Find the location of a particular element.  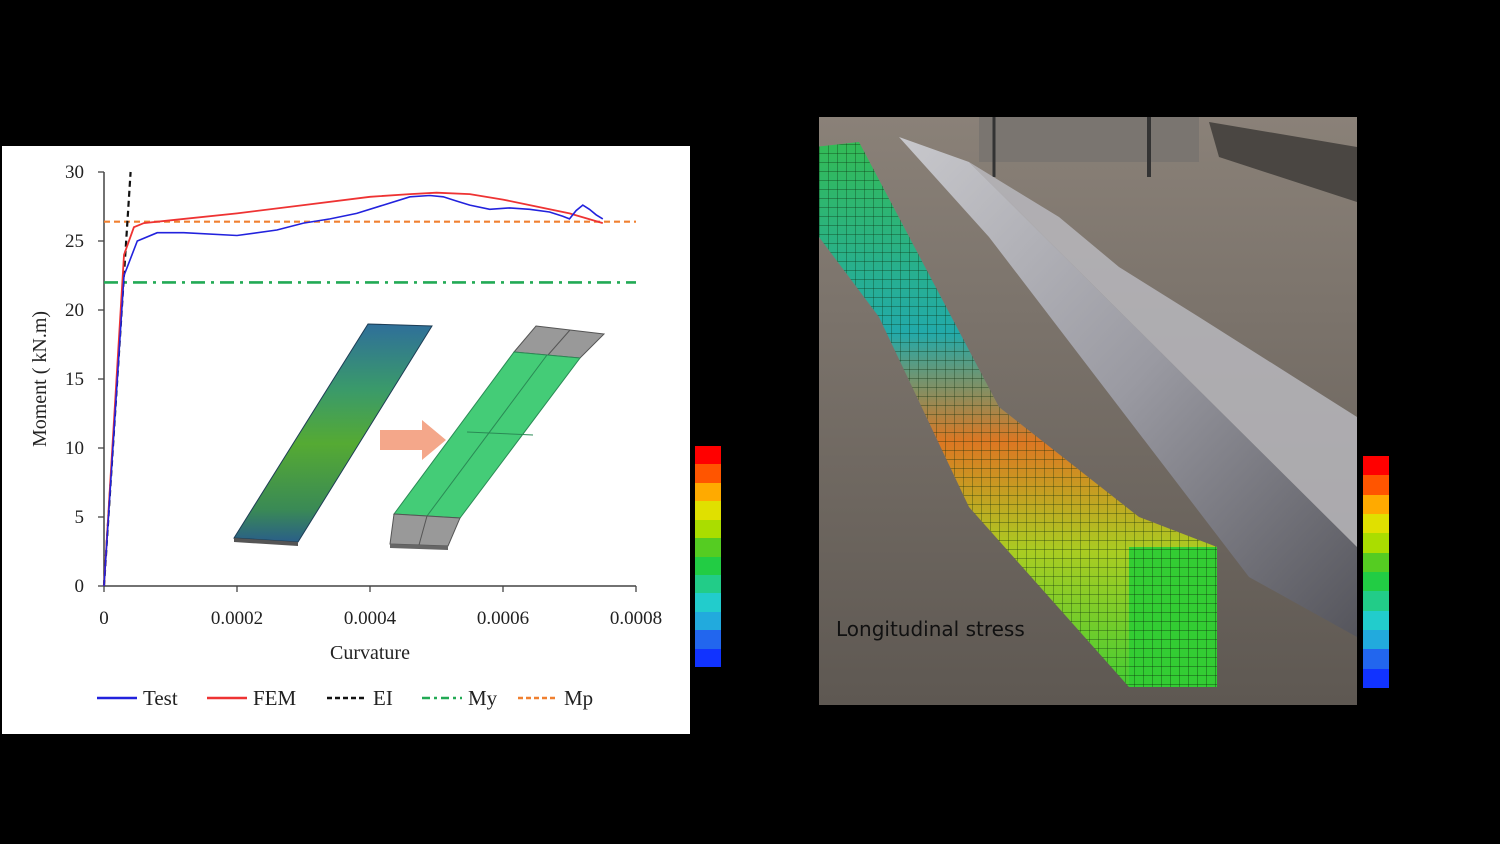

x-tick-label: 0 is located at coordinates (104, 618).